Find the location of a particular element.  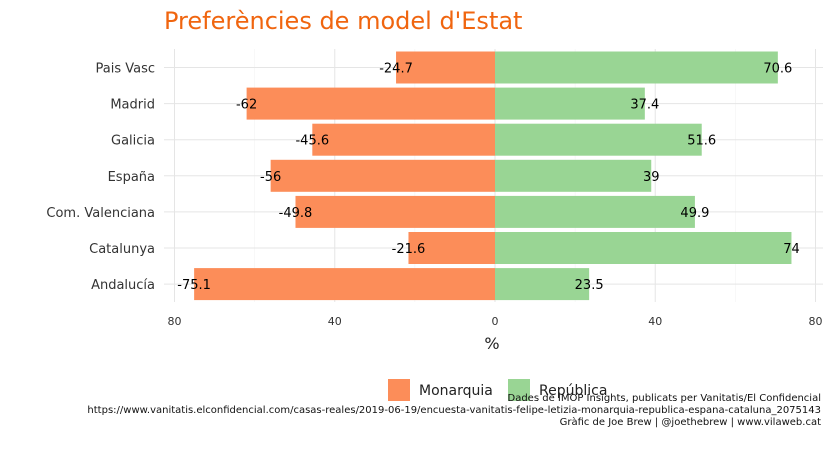

data-label: -45.6 is located at coordinates (312, 141).